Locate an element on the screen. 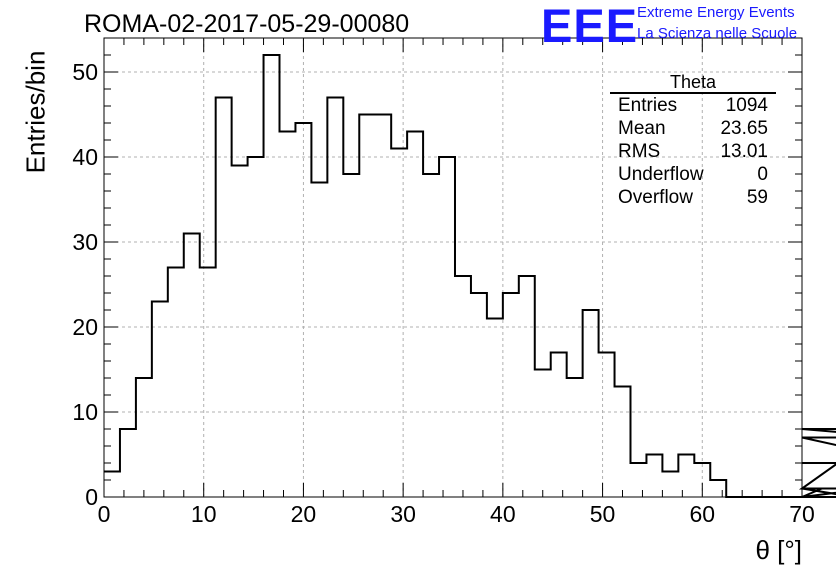 This screenshot has width=836, height=572. stats-value: 13.01 is located at coordinates (744, 151).